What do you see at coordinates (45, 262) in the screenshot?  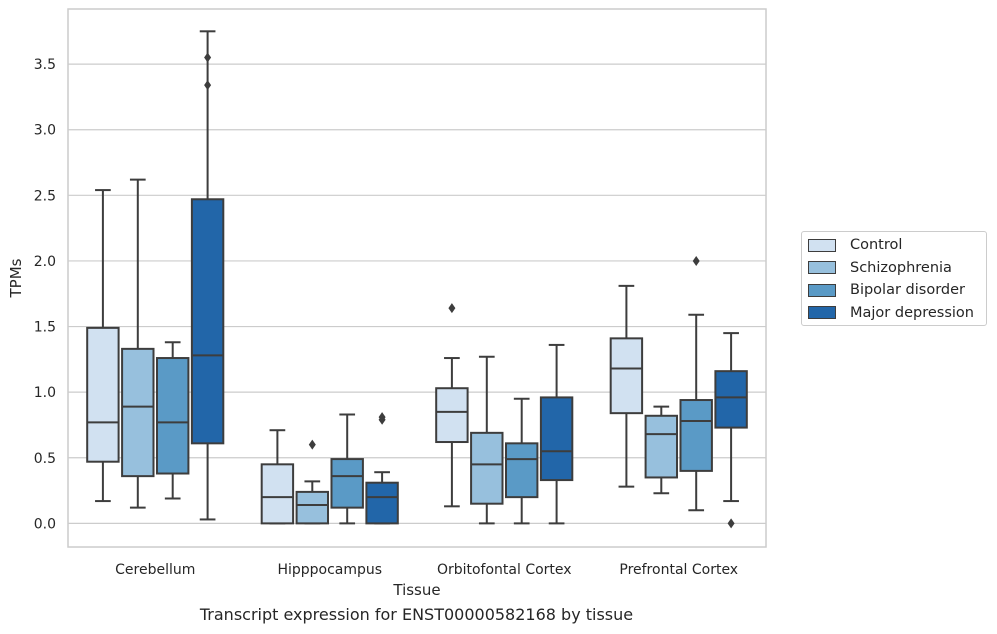 I see `y-tick-label: 2.0` at bounding box center [45, 262].